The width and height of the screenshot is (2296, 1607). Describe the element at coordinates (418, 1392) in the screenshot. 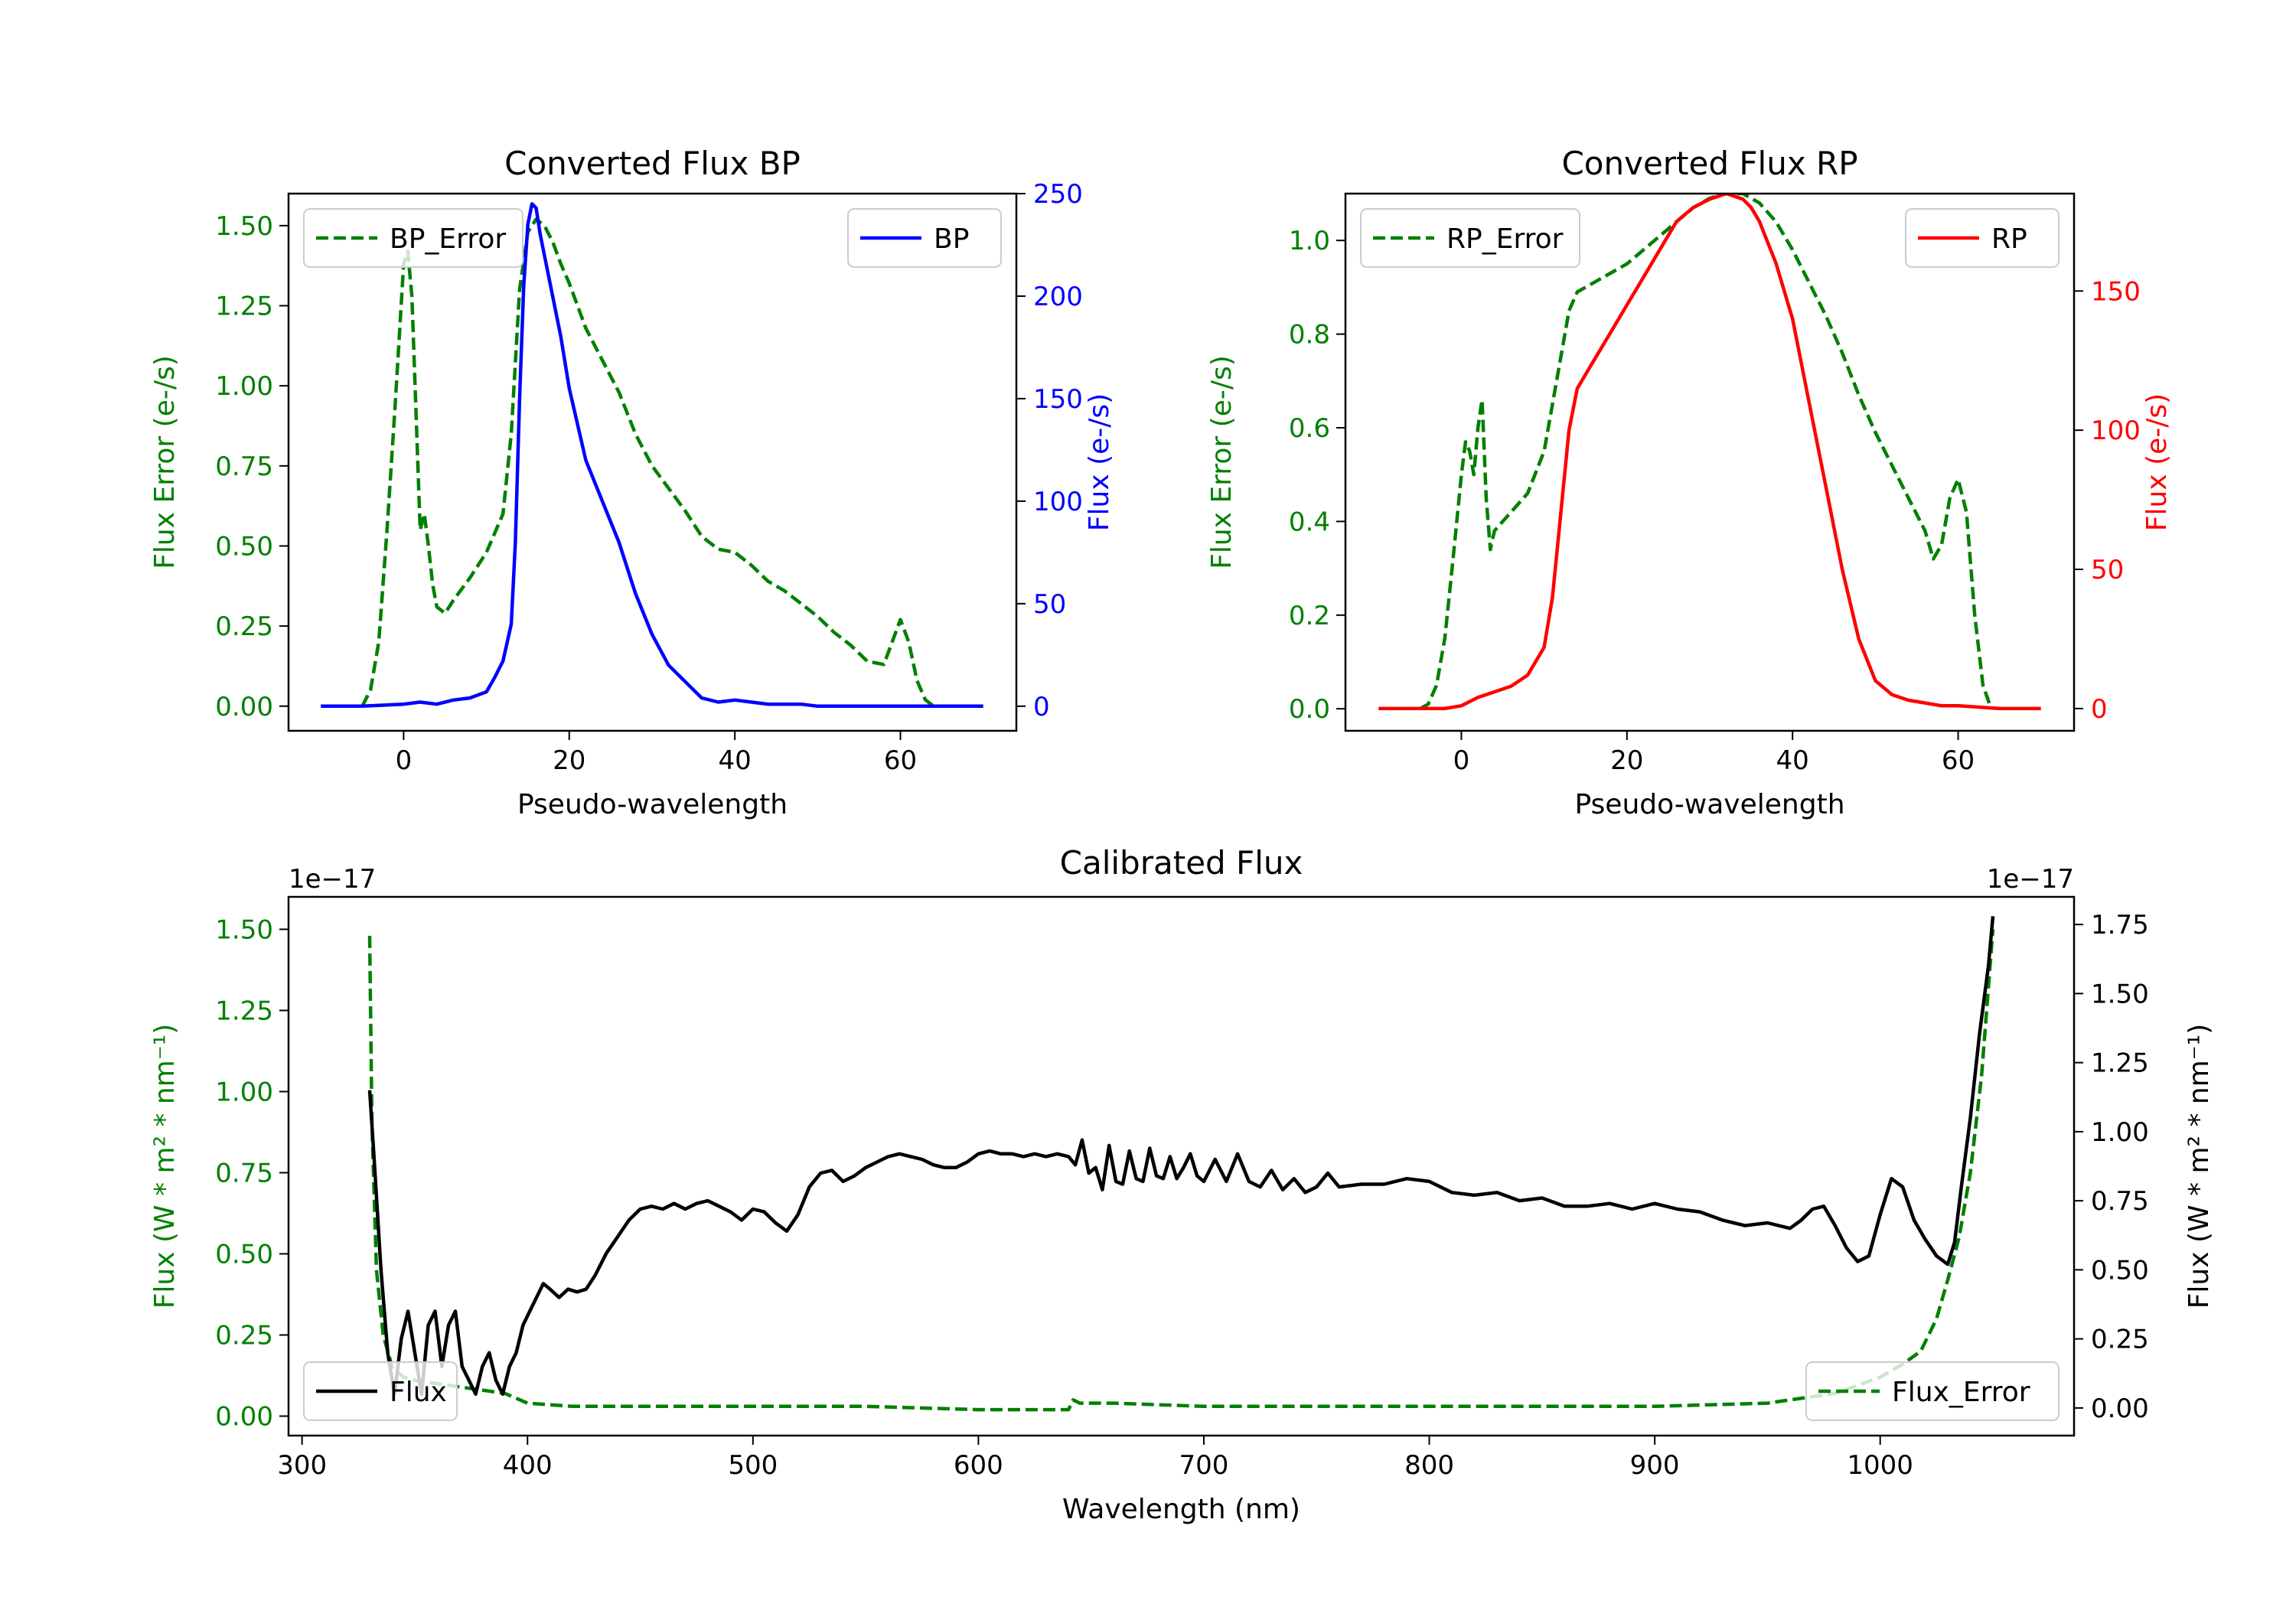

I see `legend-label: Flux` at that location.